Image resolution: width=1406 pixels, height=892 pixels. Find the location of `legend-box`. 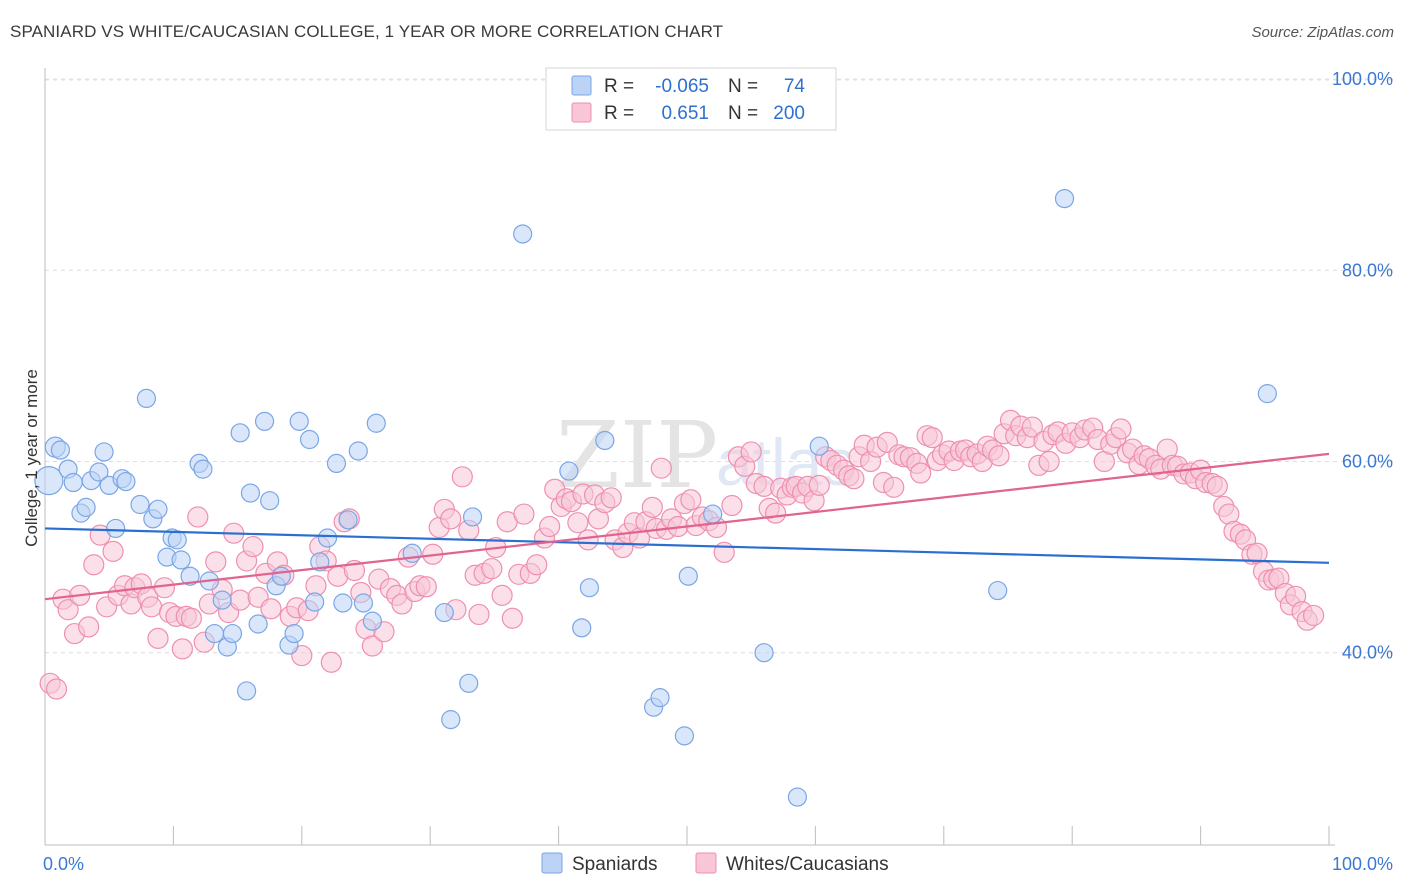

legend-box is located at coordinates (691, 99).